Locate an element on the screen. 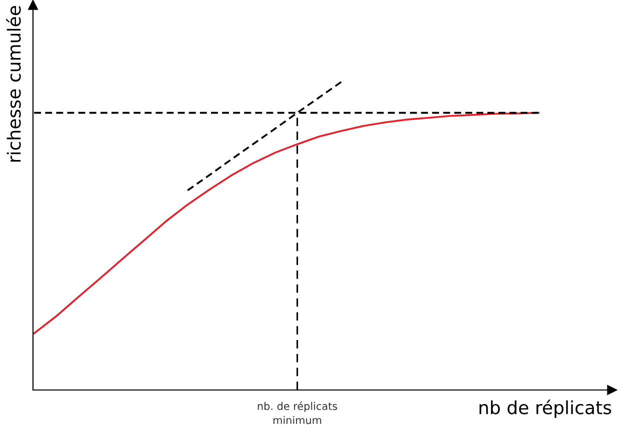 The image size is (618, 428). x-axis-title: nb de réplicats is located at coordinates (546, 409).